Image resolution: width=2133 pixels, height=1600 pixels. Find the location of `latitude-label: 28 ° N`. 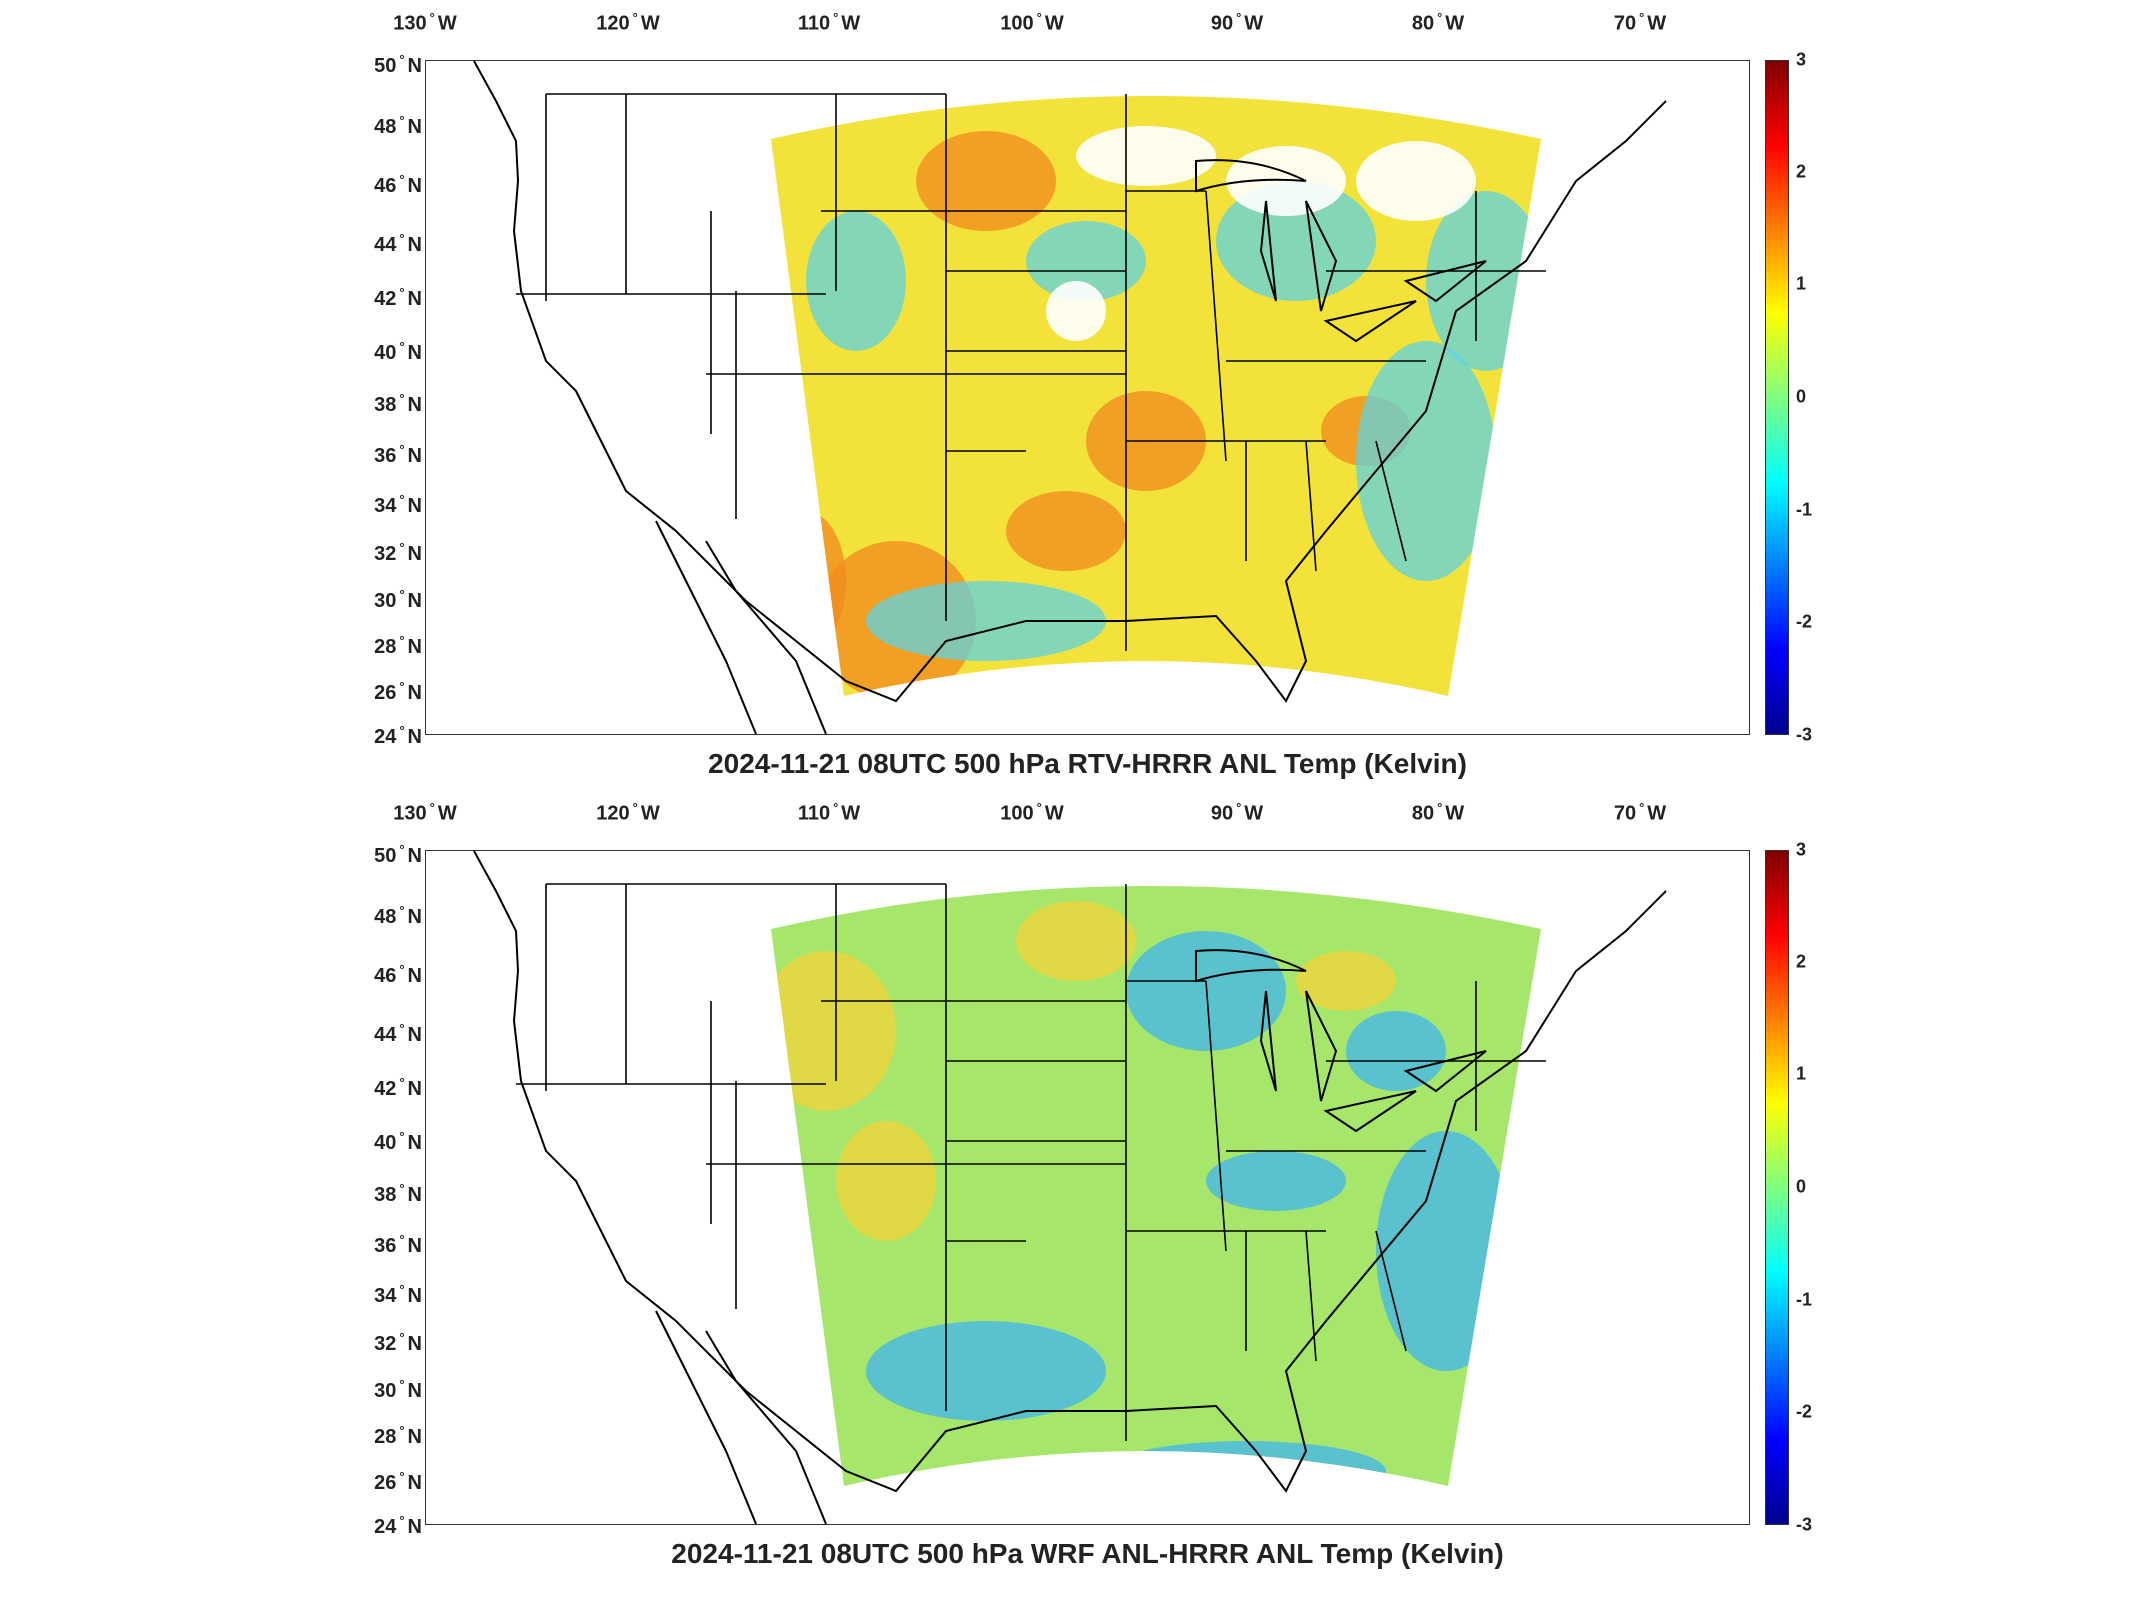

latitude-label: 28 ° N is located at coordinates (398, 645).